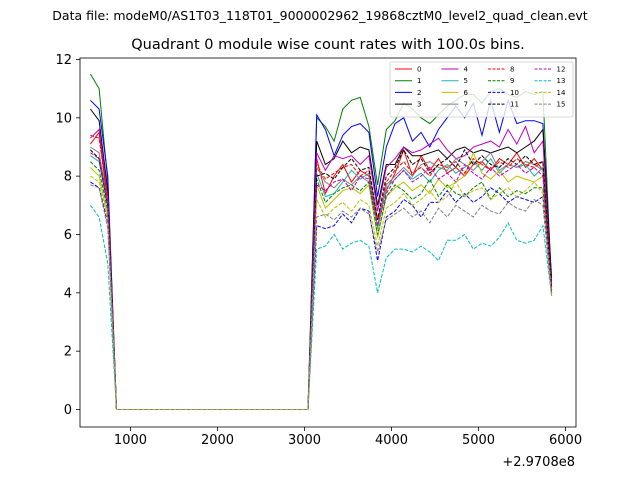 Image resolution: width=640 pixels, height=480 pixels. What do you see at coordinates (391, 440) in the screenshot?
I see `x-tick-label: 4000` at bounding box center [391, 440].